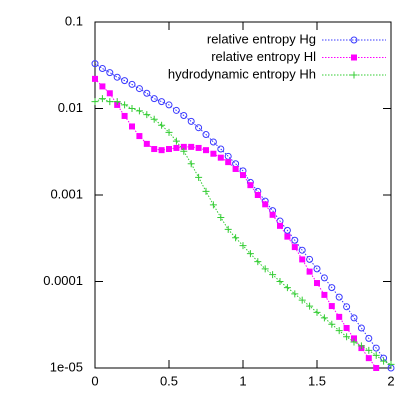  What do you see at coordinates (94, 380) in the screenshot?
I see `x-tick-label: 0` at bounding box center [94, 380].